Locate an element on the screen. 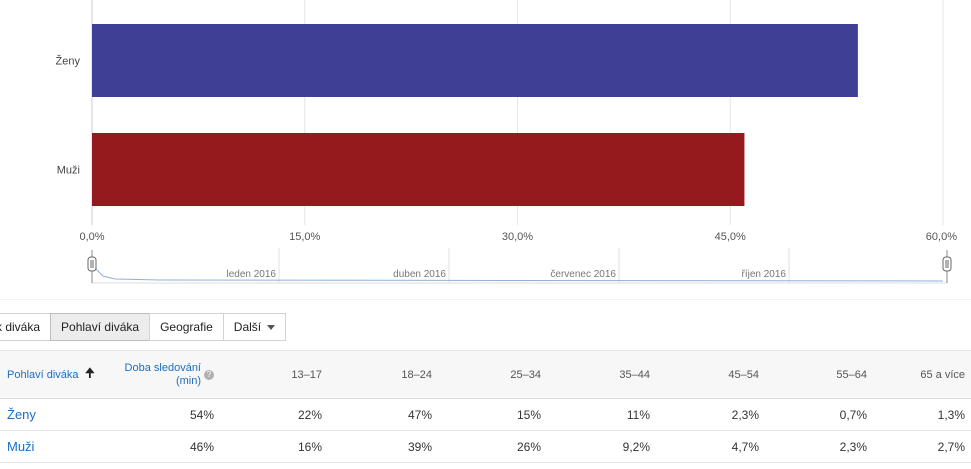  table-row: Muži 46% 16% 39% 26% 9,2% 4,7% 2,3% 2,7% is located at coordinates (485, 446).